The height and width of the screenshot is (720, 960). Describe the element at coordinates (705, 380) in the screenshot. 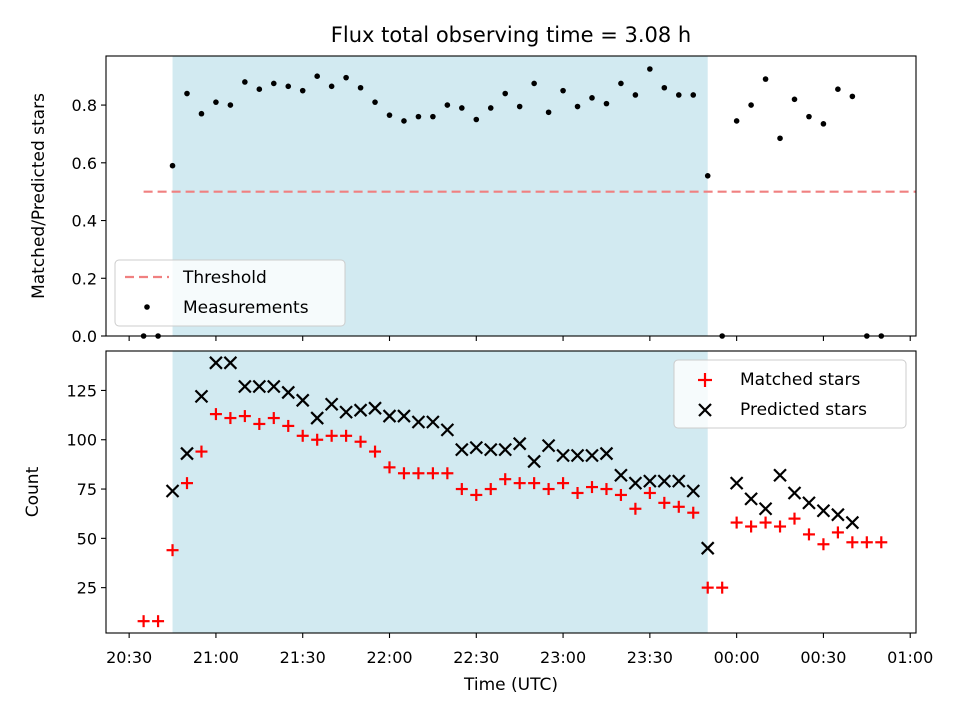

I see `legend-matched-swatch` at that location.